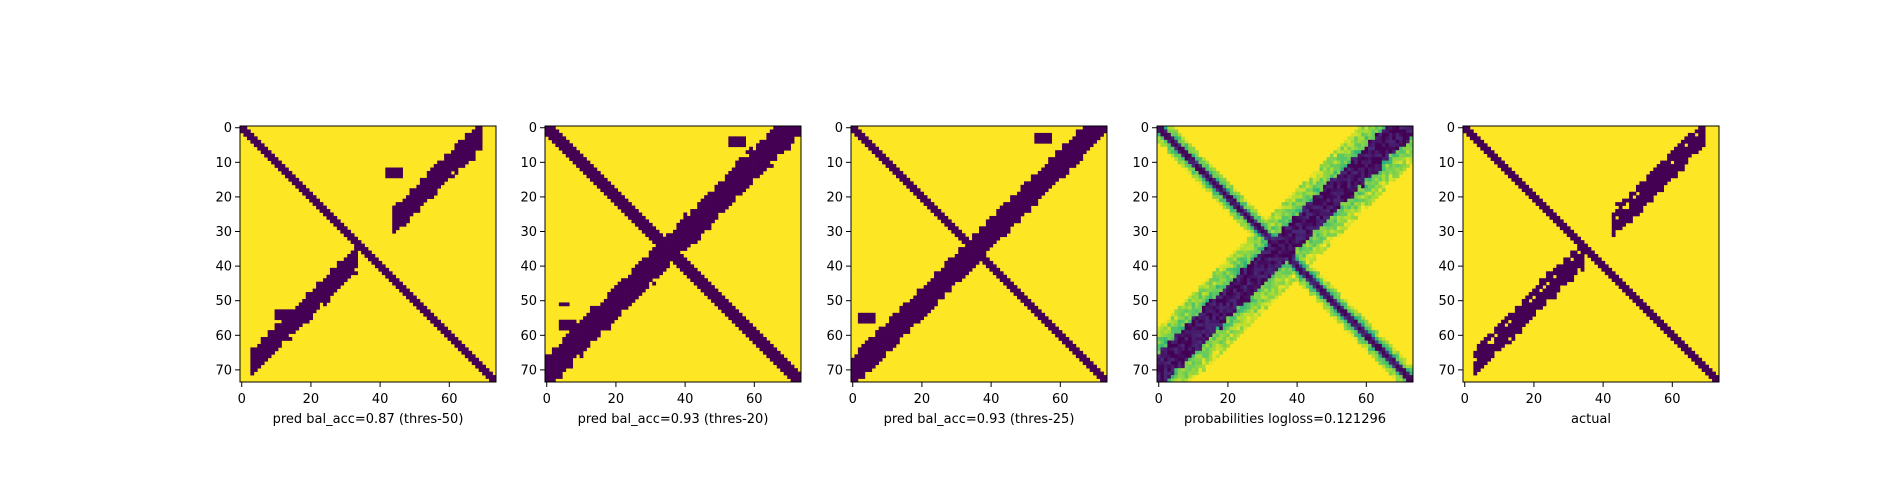  What do you see at coordinates (223, 197) in the screenshot?
I see `y-tick-label: 20` at bounding box center [223, 197].